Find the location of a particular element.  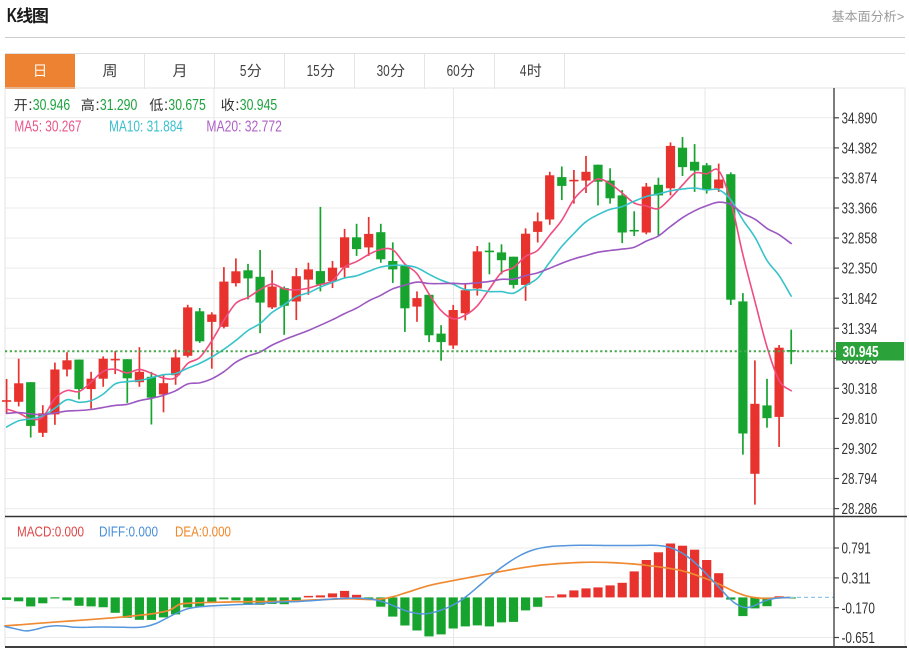

svg-text: 60 is located at coordinates (453, 71).